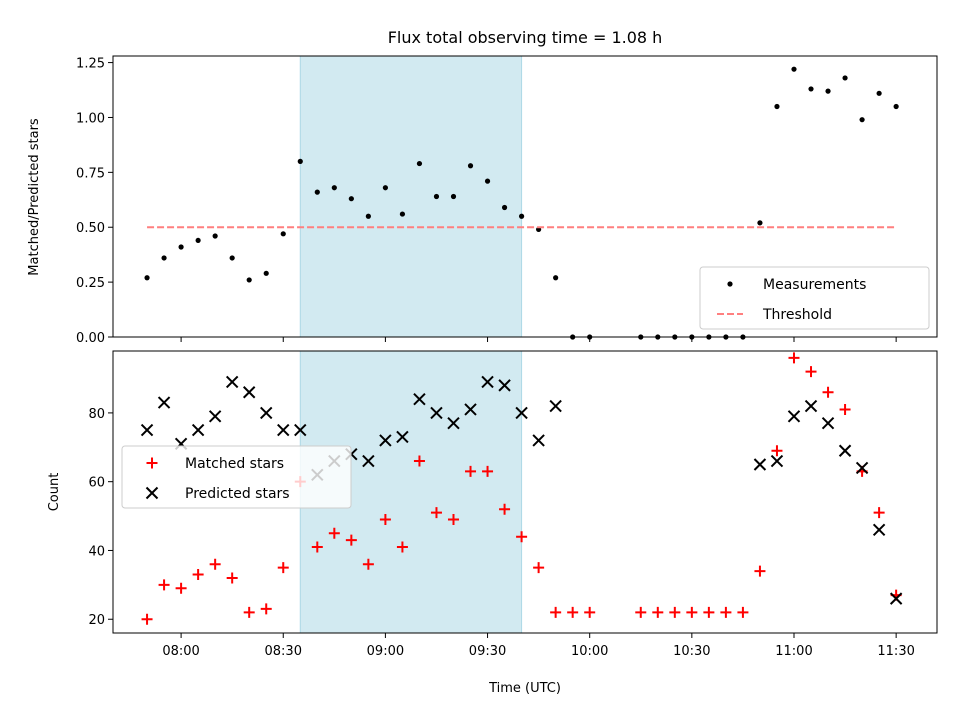  Describe the element at coordinates (90, 118) in the screenshot. I see `y-tick-label: 1.00` at that location.